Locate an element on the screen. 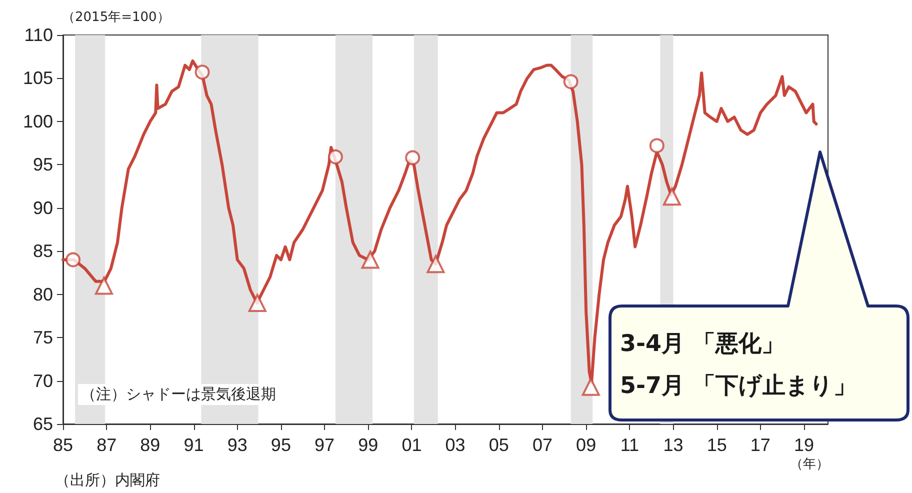 This screenshot has height=493, width=912. y-tick-label: 105 is located at coordinates (37, 78).